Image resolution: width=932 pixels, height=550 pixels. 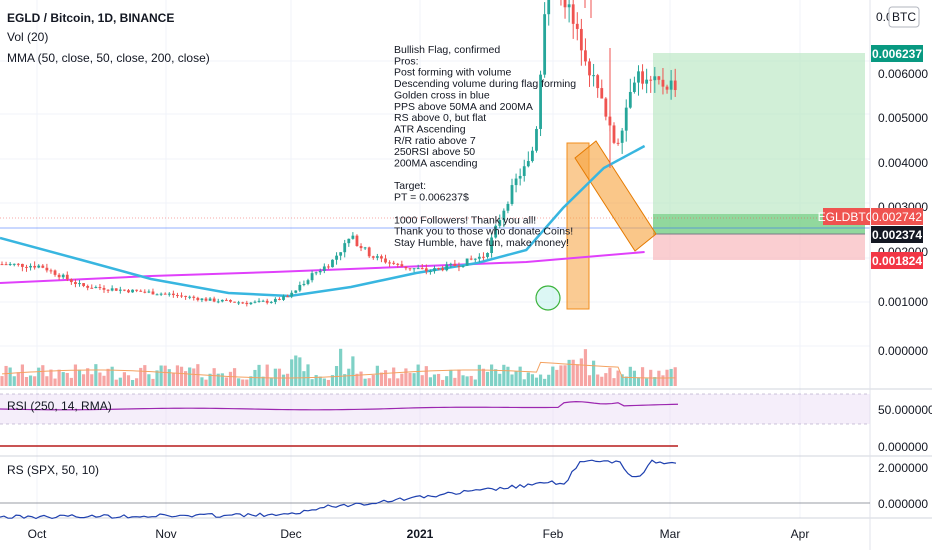 What do you see at coordinates (615, 196) in the screenshot?
I see `flag-channel` at bounding box center [615, 196].